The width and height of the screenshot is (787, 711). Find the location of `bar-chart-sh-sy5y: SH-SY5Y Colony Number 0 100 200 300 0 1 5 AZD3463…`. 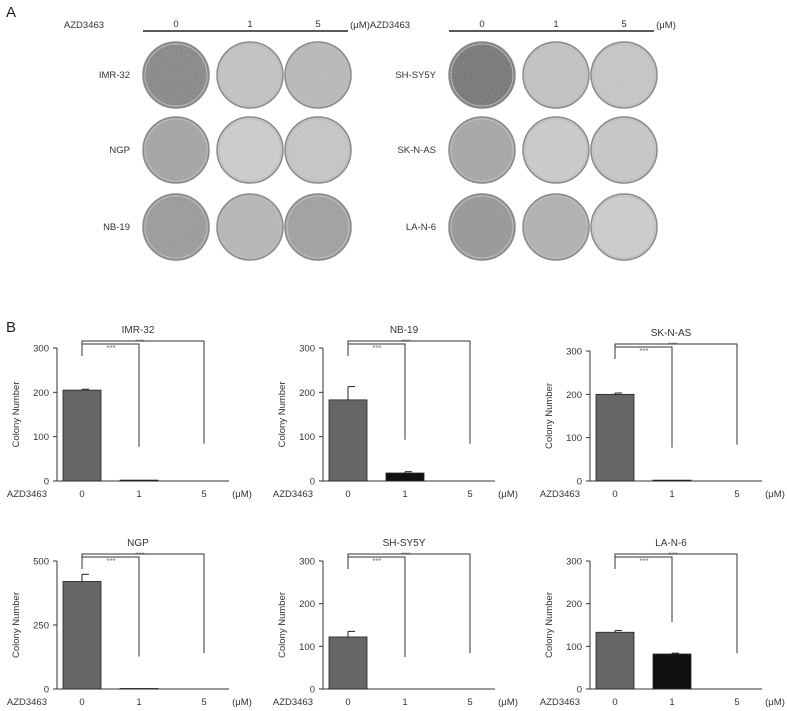

bar-chart-sh-sy5y: SH-SY5Y Colony Number 0 100 200 300 0 1 5 AZD3463… is located at coordinates (395, 623).